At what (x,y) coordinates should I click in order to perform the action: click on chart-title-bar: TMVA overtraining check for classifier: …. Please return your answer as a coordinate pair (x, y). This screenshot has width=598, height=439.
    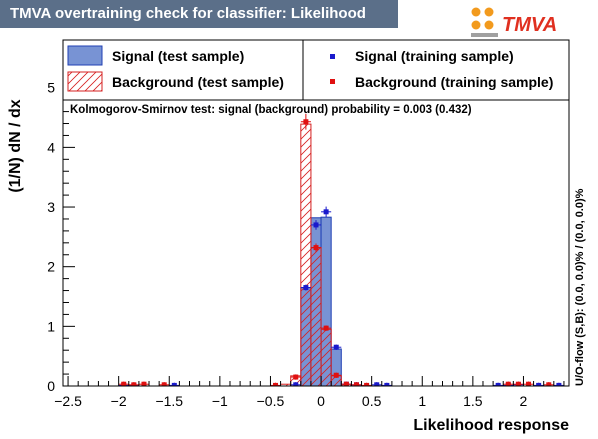
    Looking at the image, I should click on (199, 14).